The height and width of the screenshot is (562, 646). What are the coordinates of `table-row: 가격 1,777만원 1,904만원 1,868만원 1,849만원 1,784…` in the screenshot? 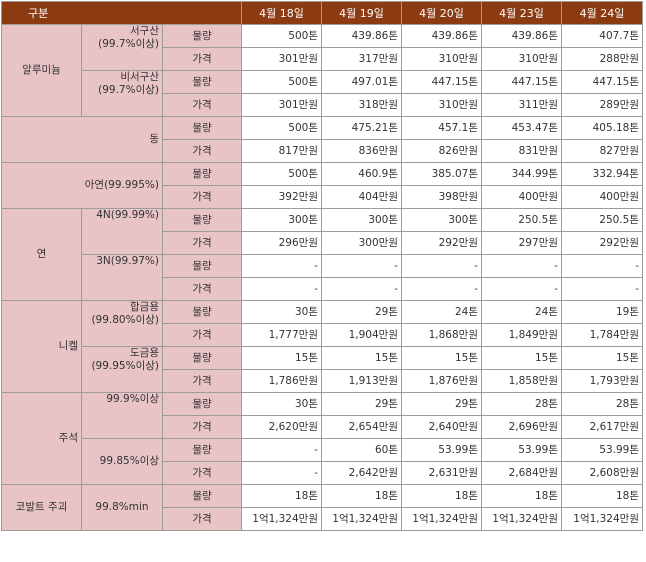 It's located at (322, 335).